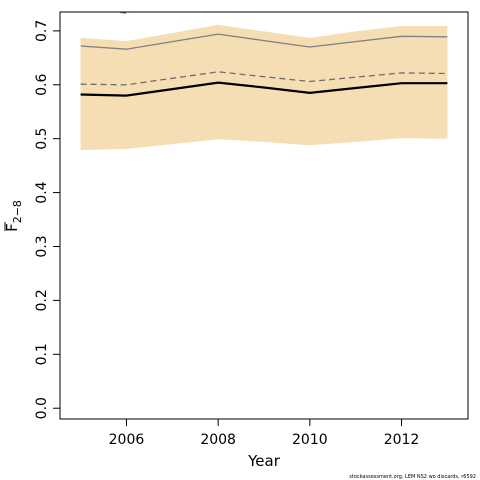  I want to click on y-axis-title-subscript: 2−8, so click(17, 211).